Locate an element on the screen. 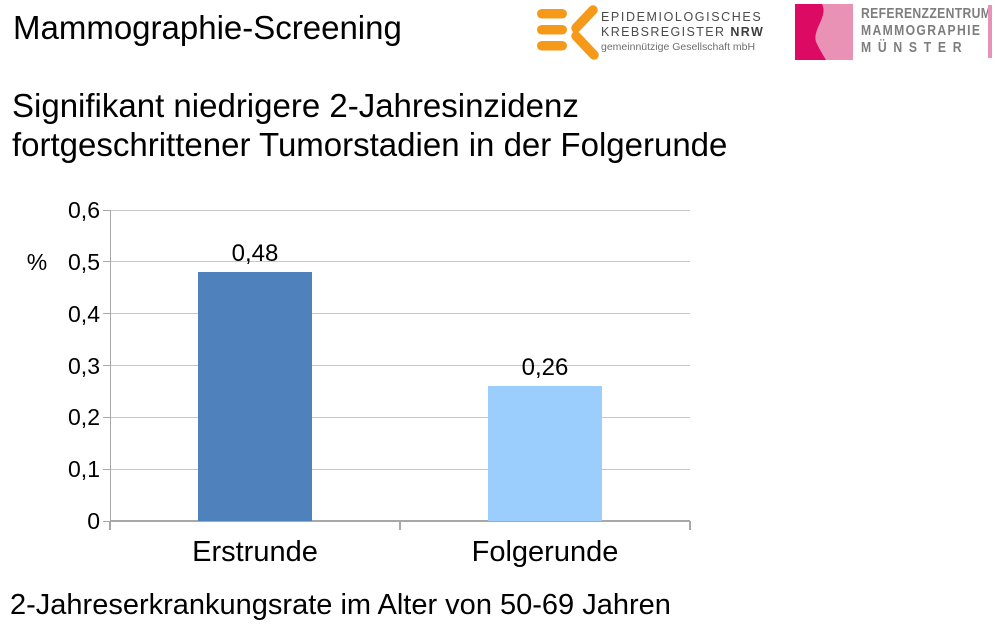  y-axis-line is located at coordinates (110, 369).